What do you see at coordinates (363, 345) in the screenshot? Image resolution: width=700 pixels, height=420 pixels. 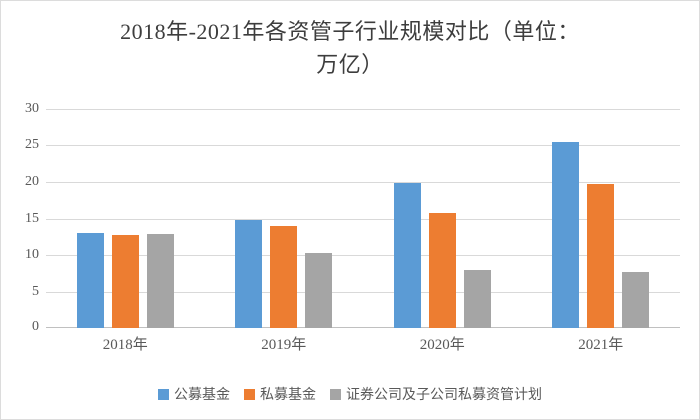 I see `x-axis: 2018年 2019年 2020年 2021年` at bounding box center [363, 345].